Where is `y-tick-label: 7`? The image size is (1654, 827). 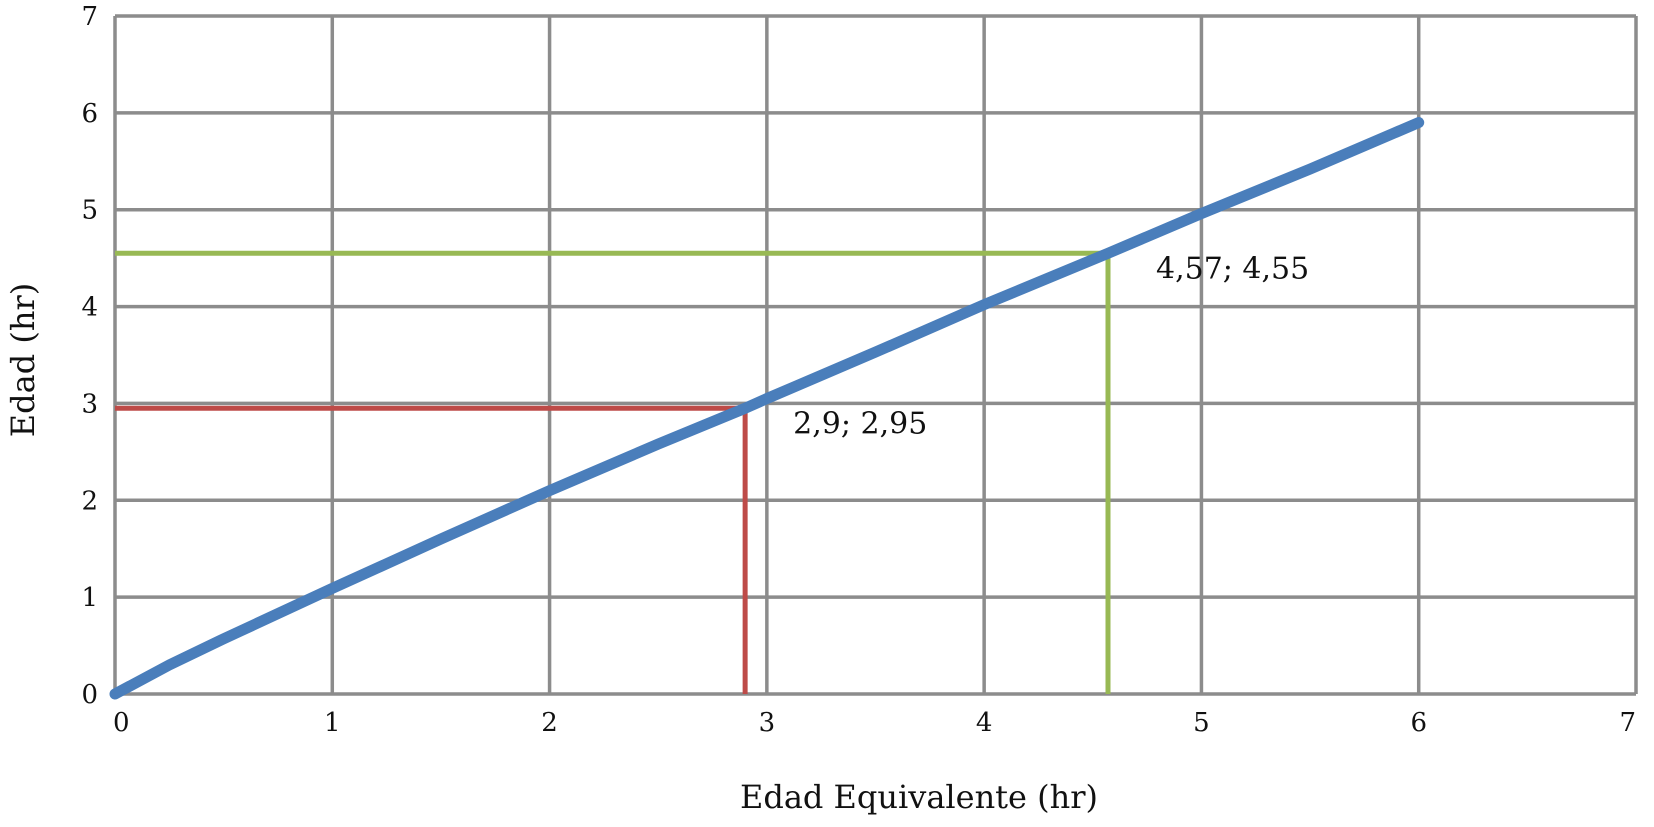 y-tick-label: 7 is located at coordinates (89, 17).